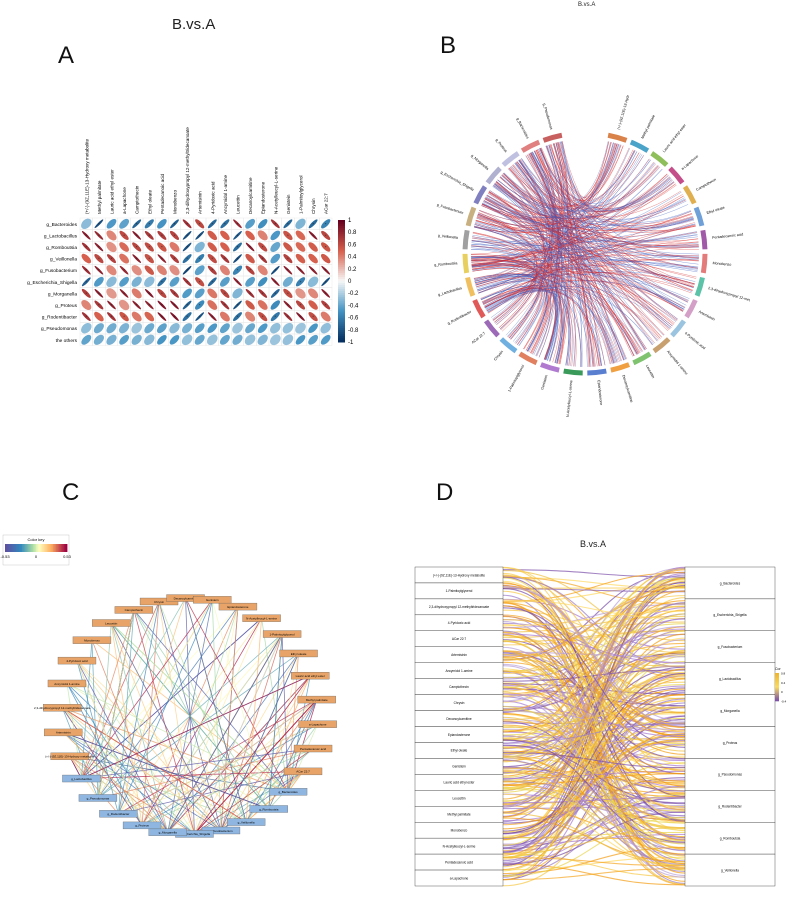 Image resolution: width=788 pixels, height=899 pixels. Describe the element at coordinates (459, 687) in the screenshot. I see `sankey-left-label: Camptothecin` at that location.